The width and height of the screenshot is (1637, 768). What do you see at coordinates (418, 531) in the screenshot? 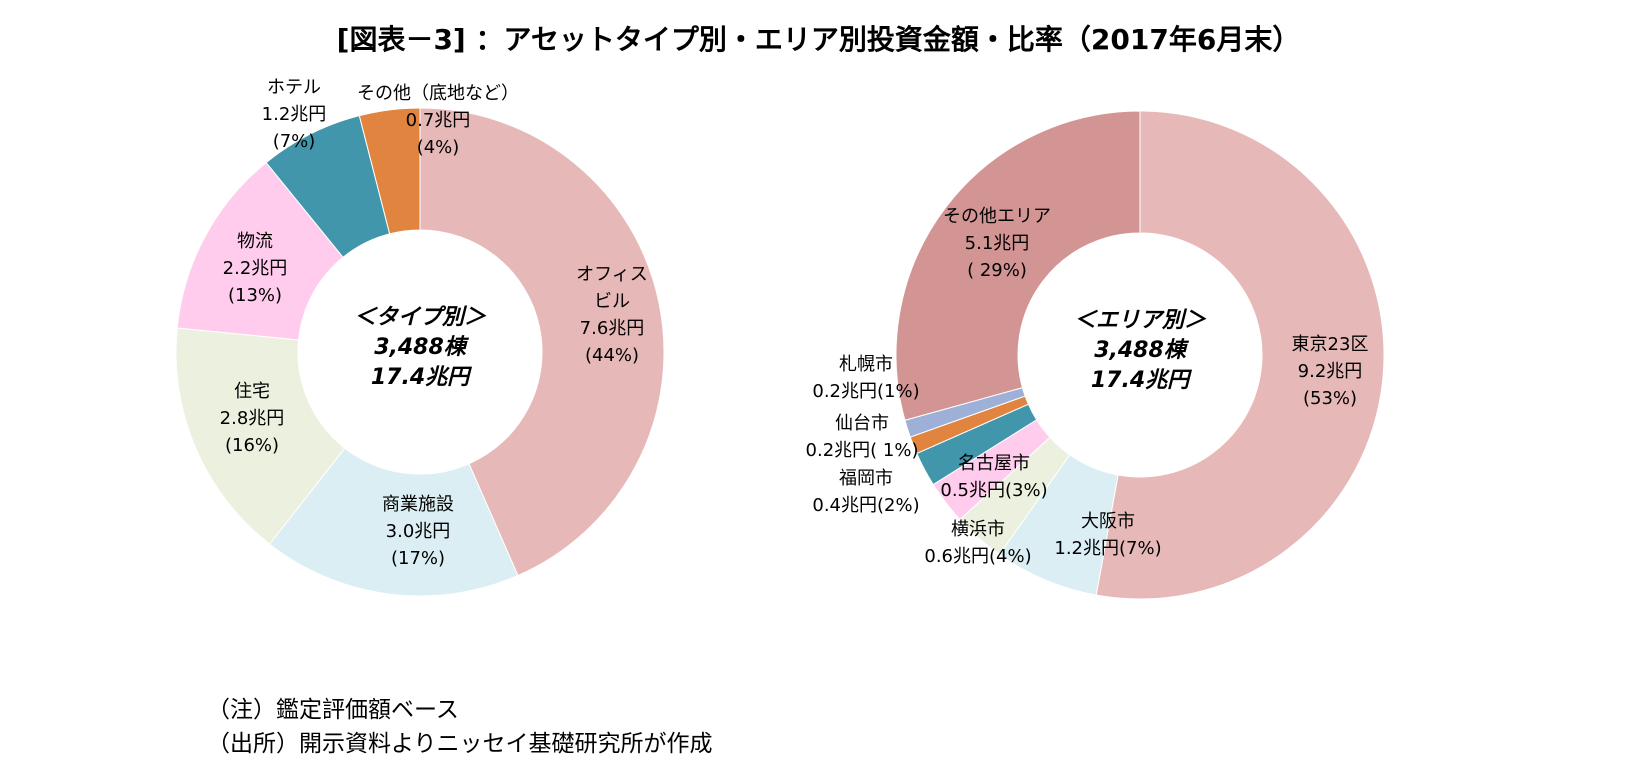
I see `slice-label: 商業施設 3.0兆円(17%)` at bounding box center [418, 531].